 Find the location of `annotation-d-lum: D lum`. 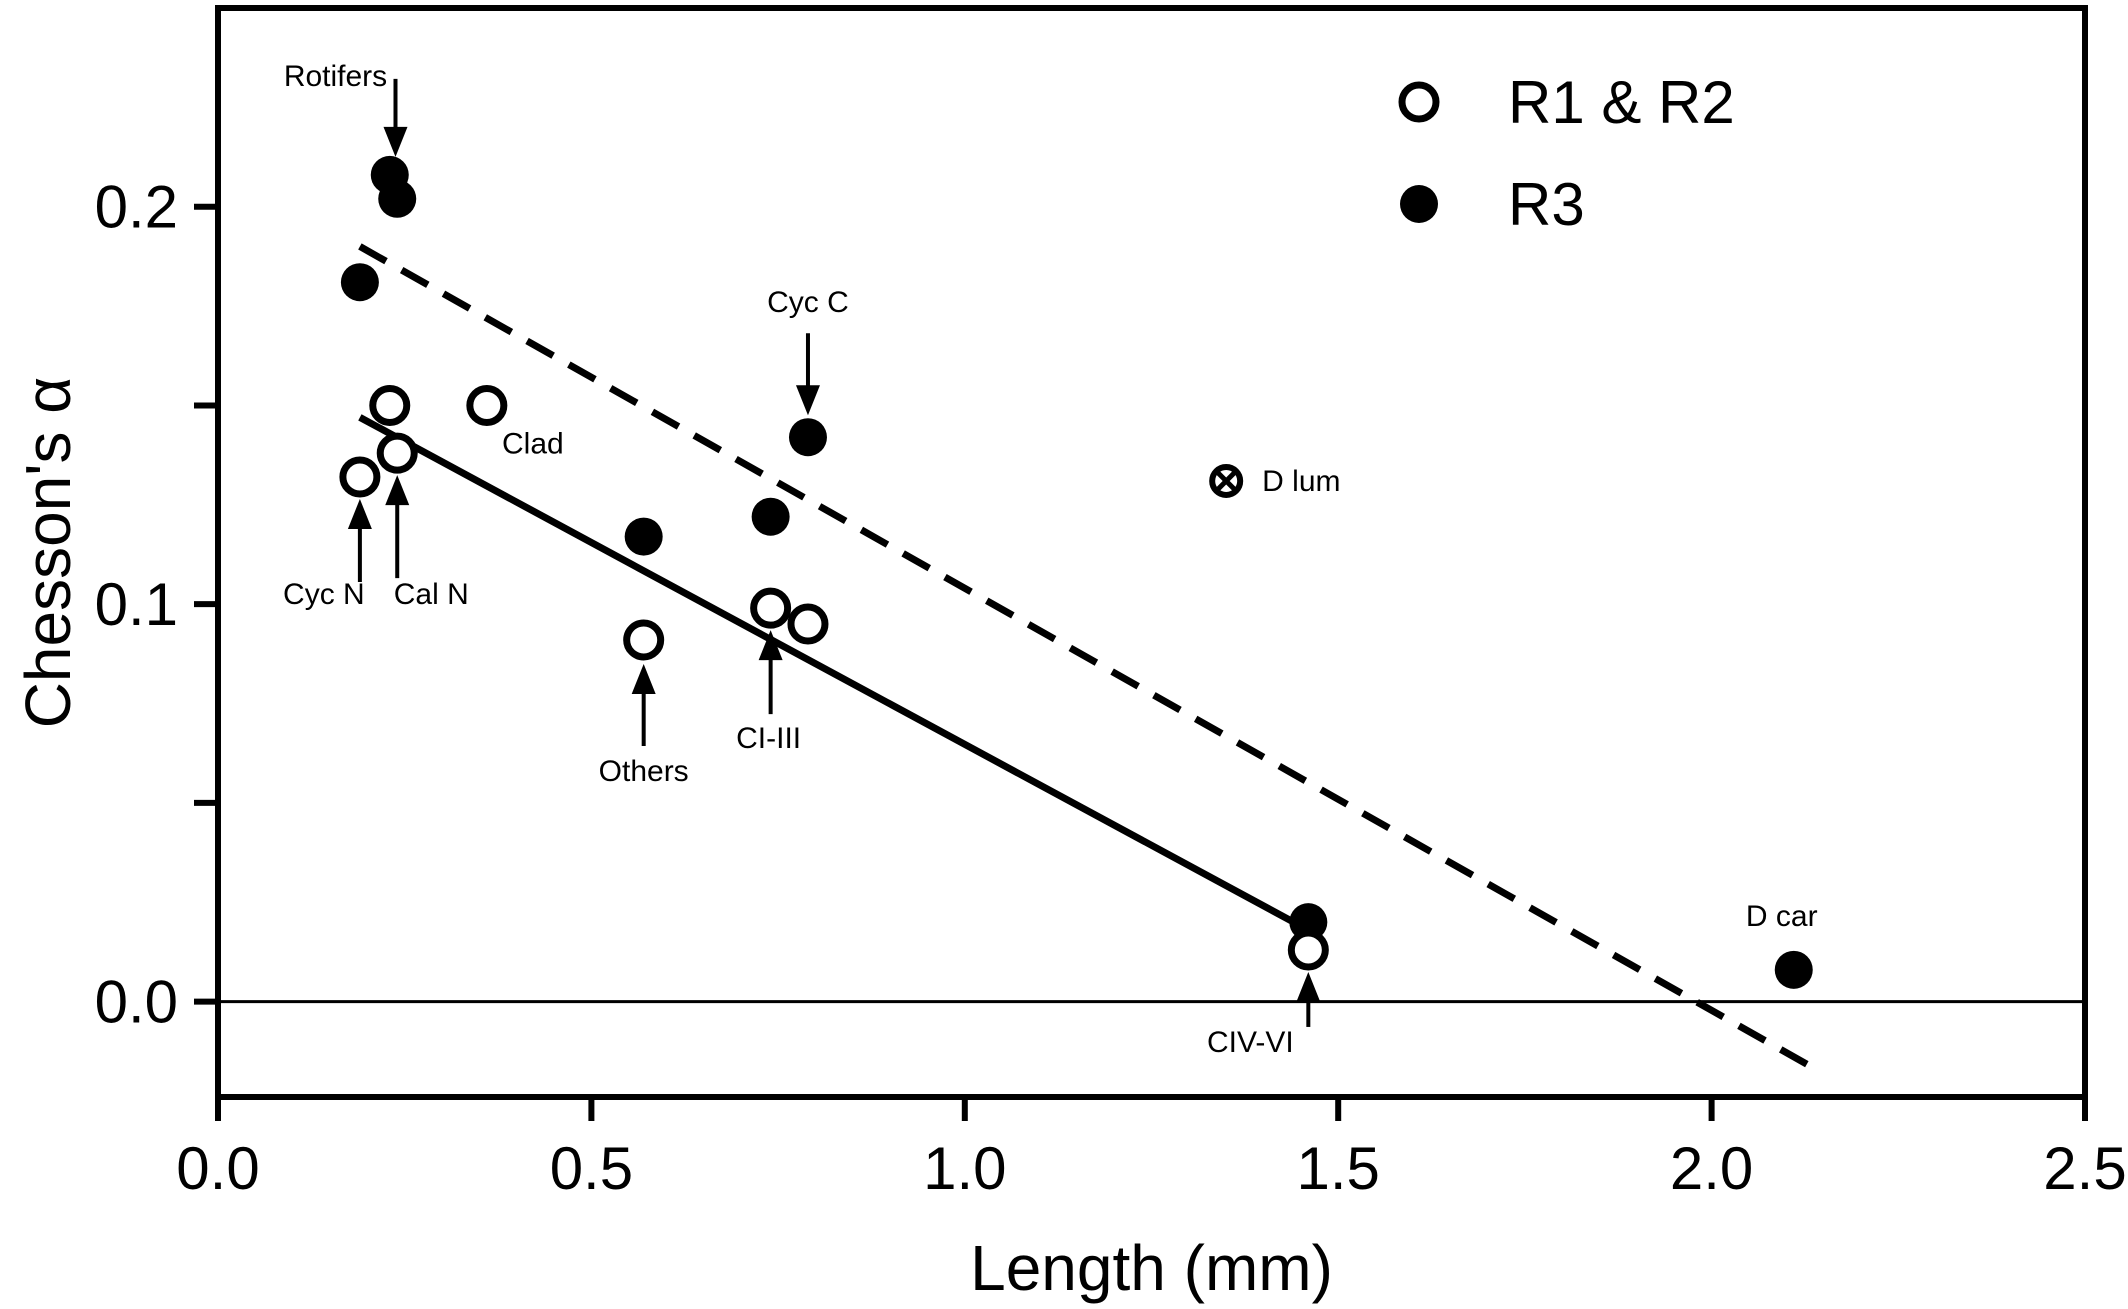

annotation-d-lum: D lum is located at coordinates (1301, 481).